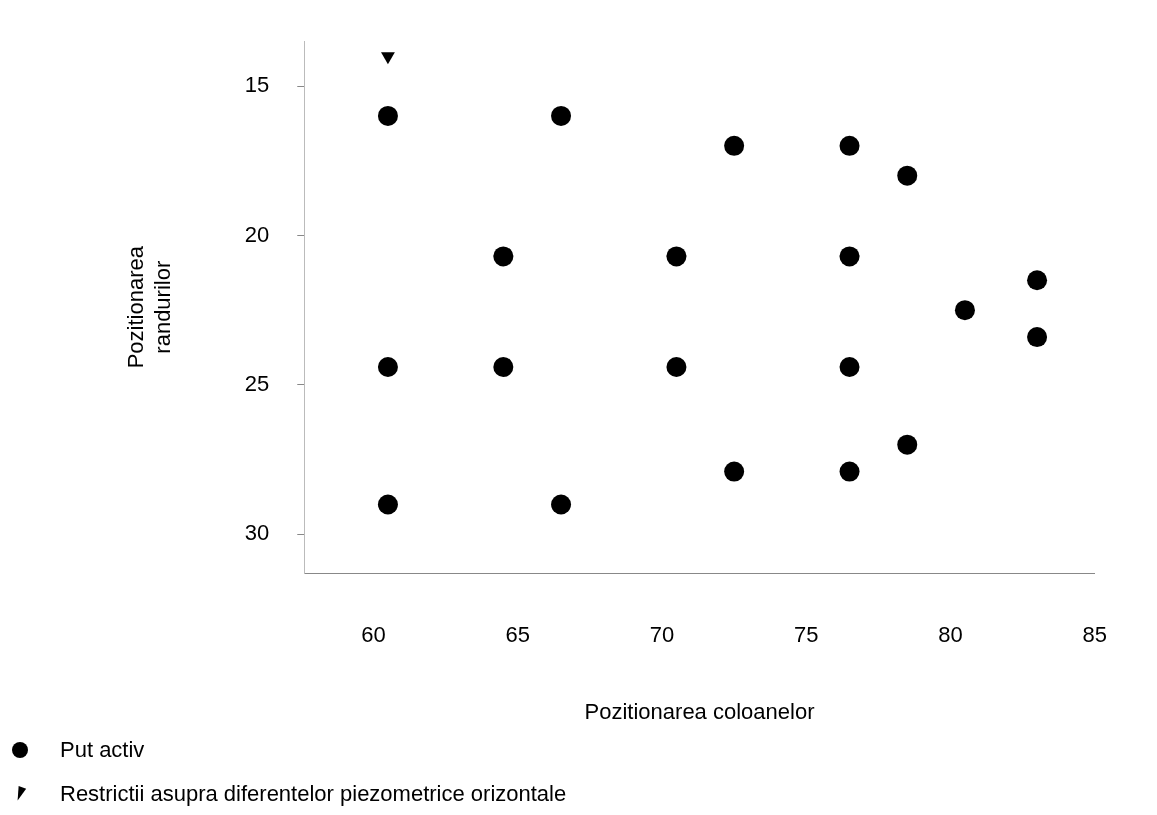  What do you see at coordinates (313, 794) in the screenshot?
I see `legend-label: Restrictii asupra diferentelor piezometrice orizontale` at bounding box center [313, 794].